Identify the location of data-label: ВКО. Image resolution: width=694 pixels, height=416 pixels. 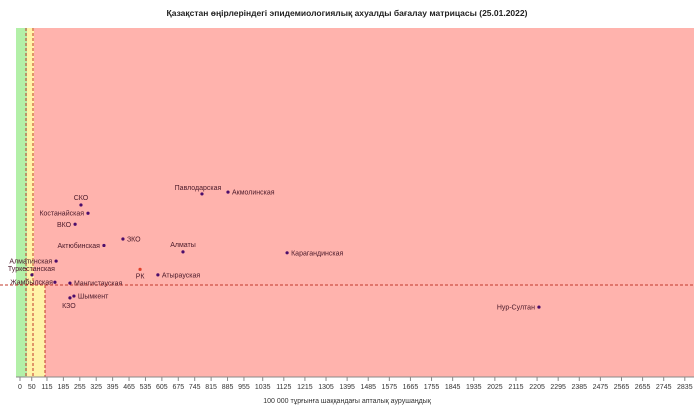
(64, 225).